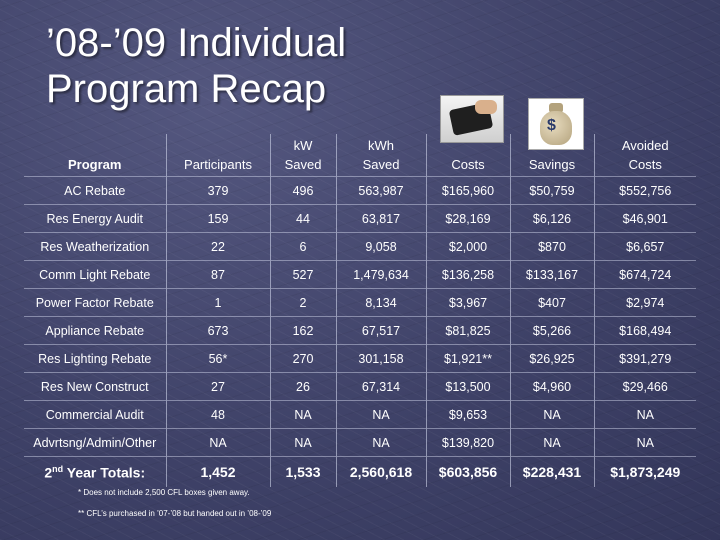  What do you see at coordinates (186, 89) in the screenshot?
I see `slide-title-line-2: Program Recap` at bounding box center [186, 89].